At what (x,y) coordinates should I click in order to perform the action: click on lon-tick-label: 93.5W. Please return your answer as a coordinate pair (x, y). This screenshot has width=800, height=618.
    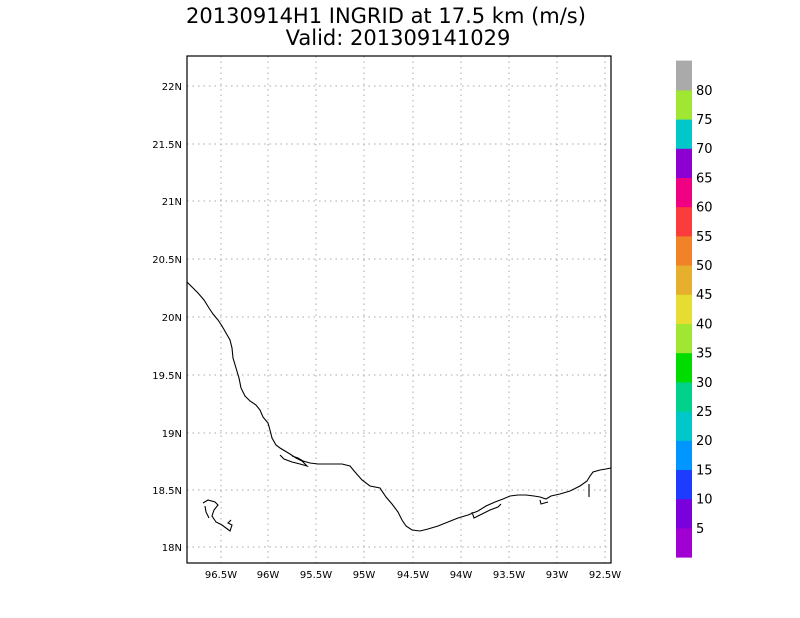
    Looking at the image, I should click on (509, 575).